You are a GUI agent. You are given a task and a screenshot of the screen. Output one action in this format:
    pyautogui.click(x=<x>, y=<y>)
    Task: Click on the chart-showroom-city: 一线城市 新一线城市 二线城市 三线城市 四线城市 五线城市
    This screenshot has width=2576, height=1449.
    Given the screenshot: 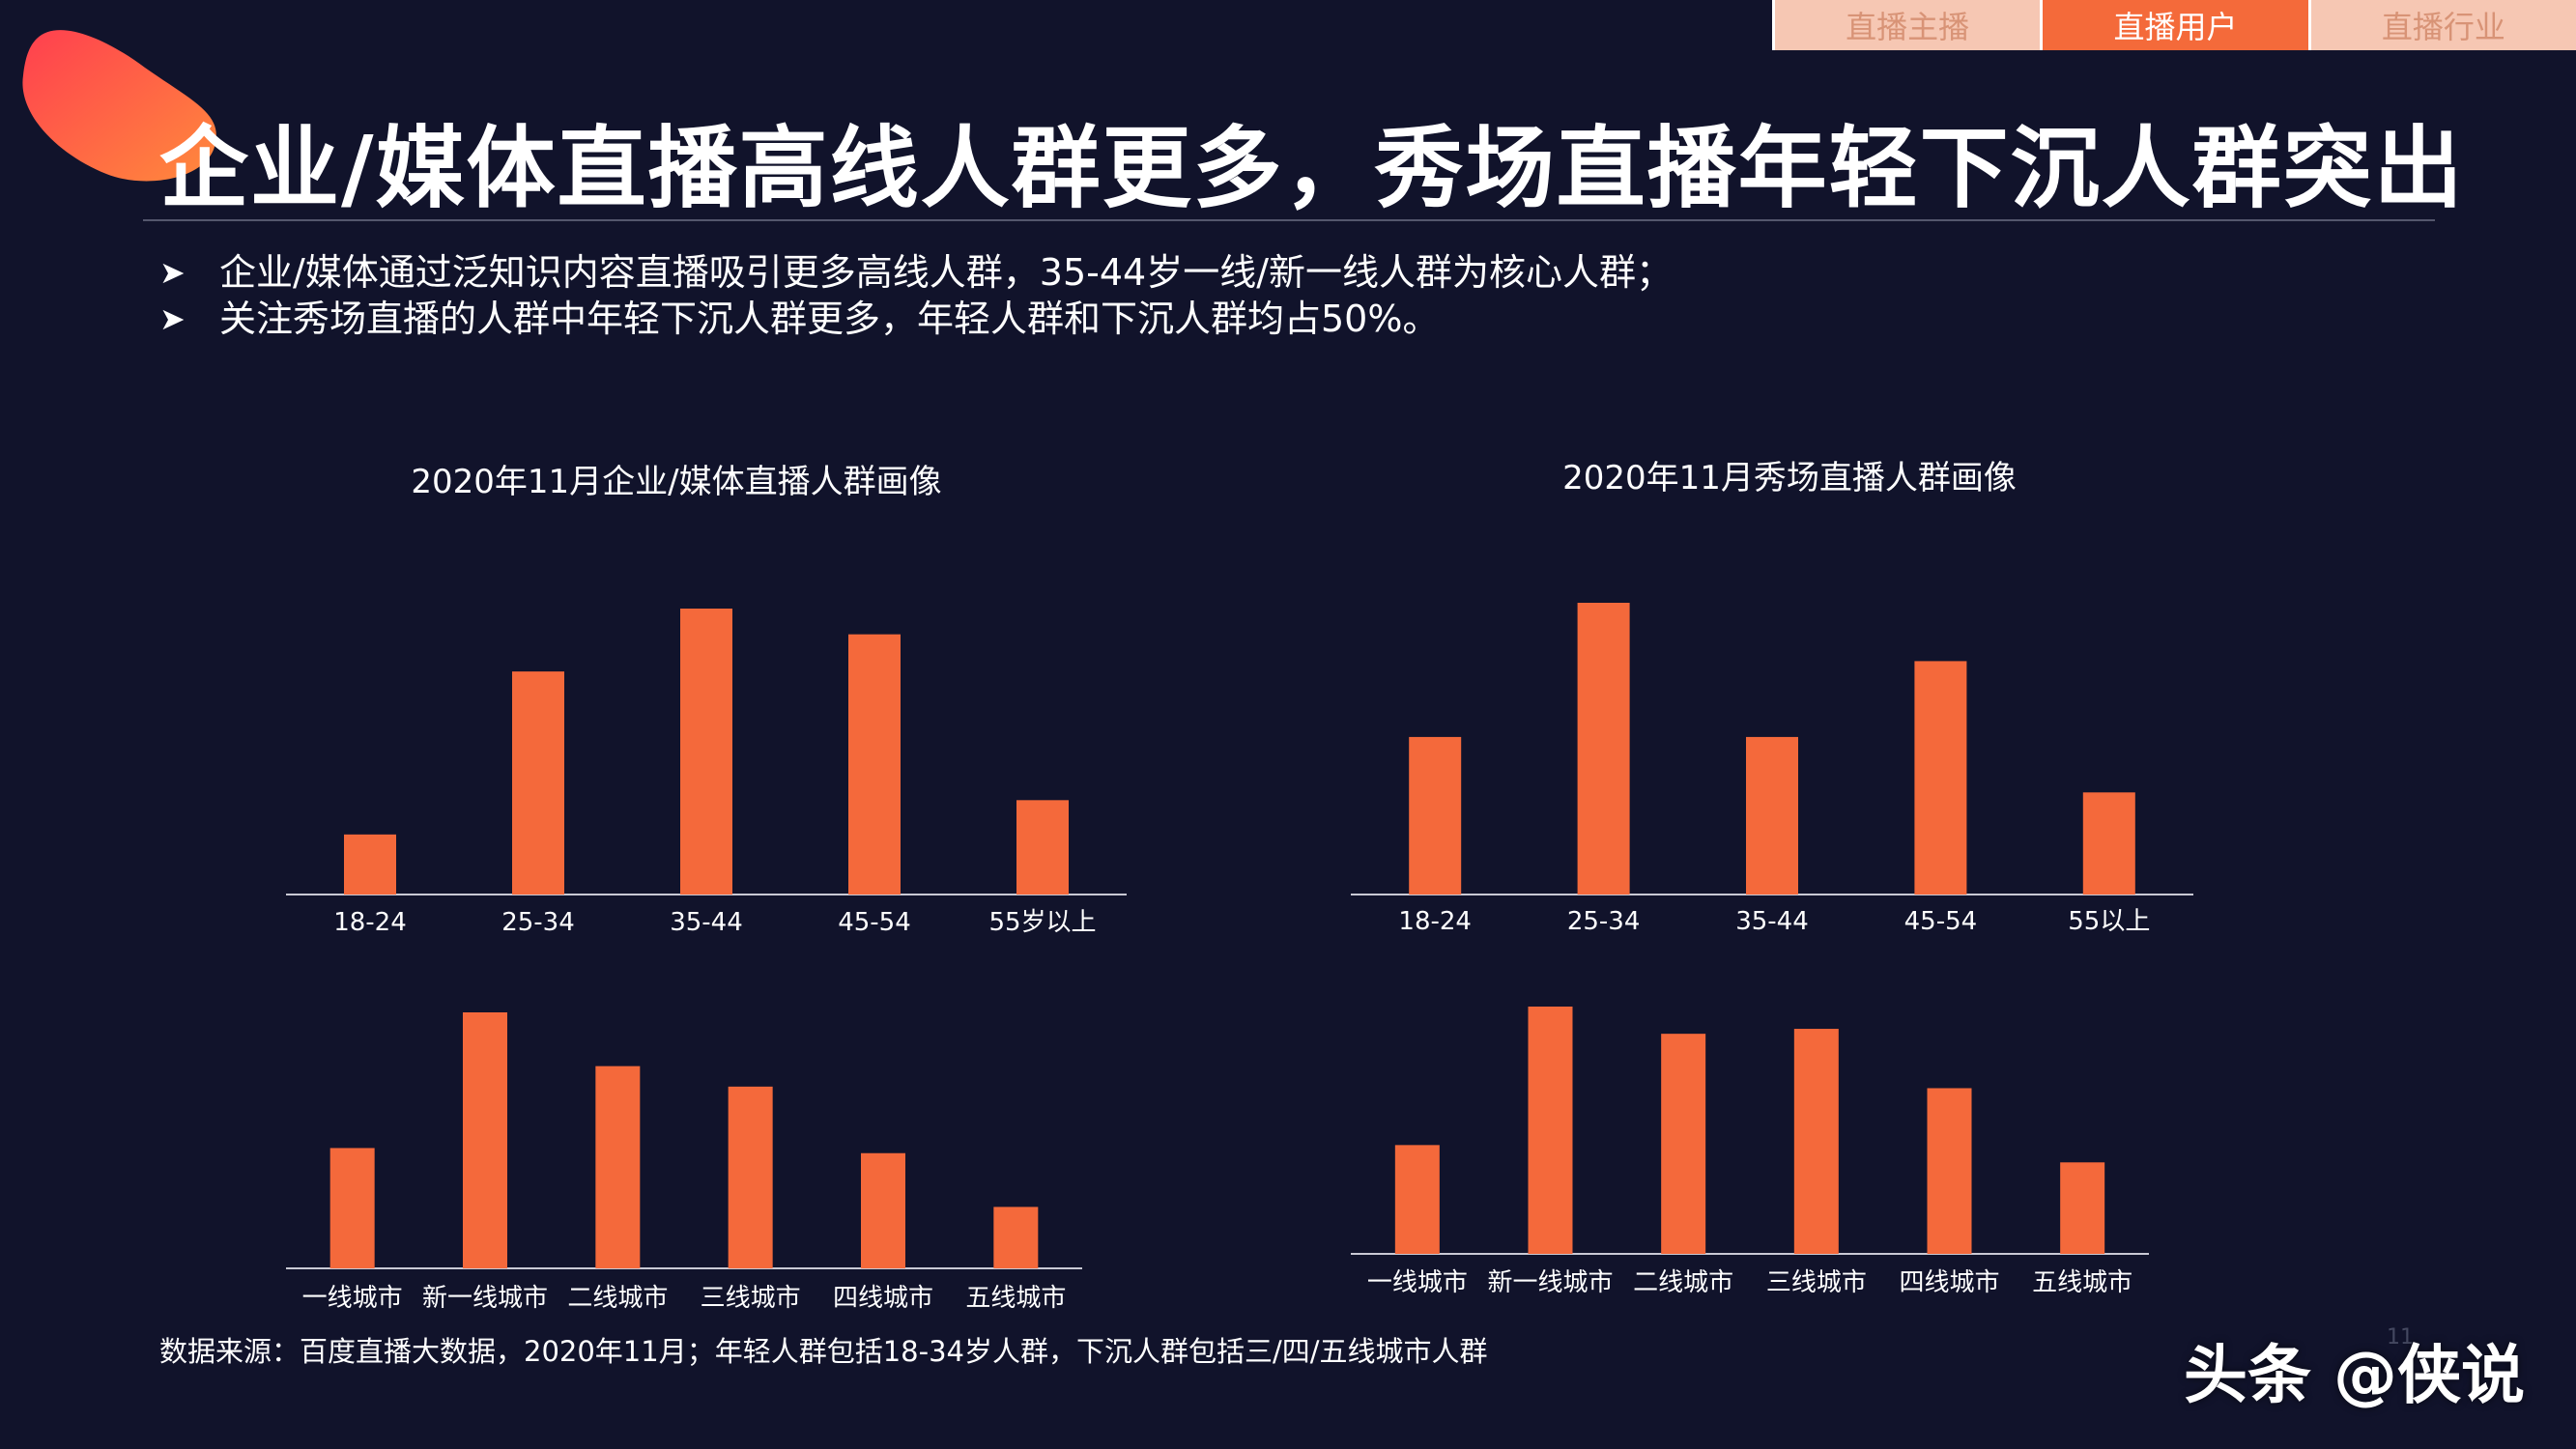 What is the action you would take?
    pyautogui.click(x=1750, y=1152)
    